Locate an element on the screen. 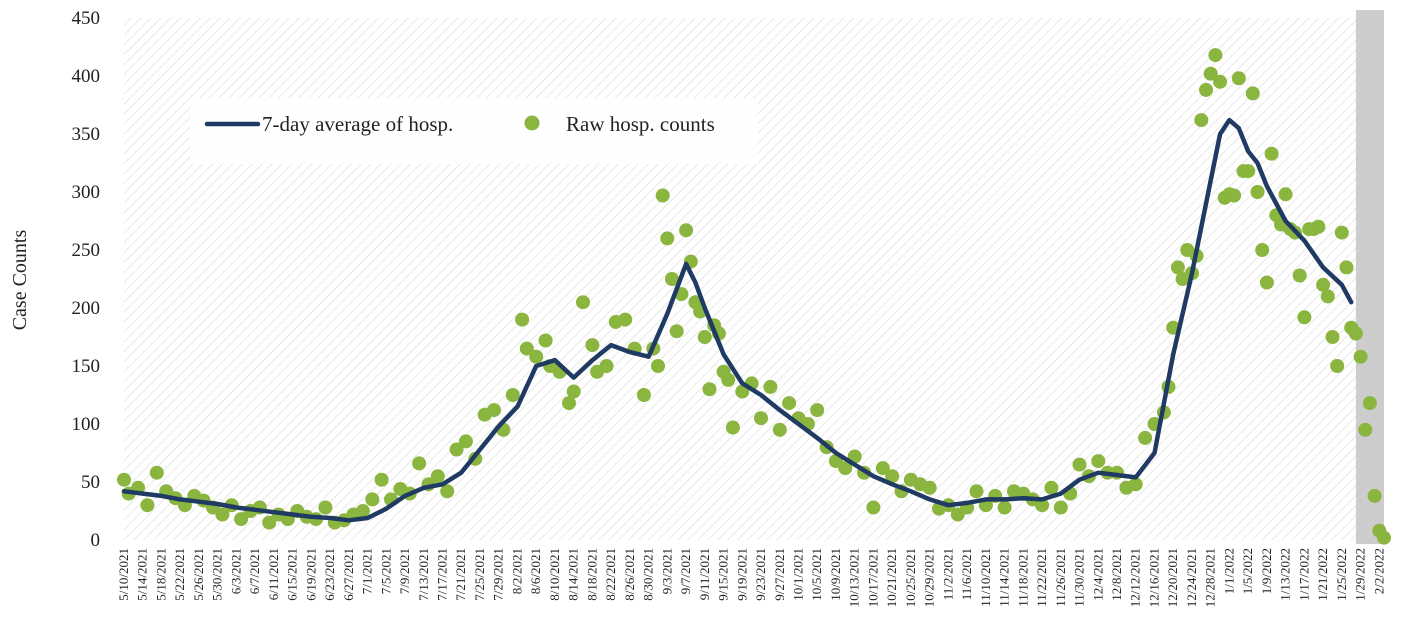 Image resolution: width=1403 pixels, height=635 pixels. x-tick-label: 6/15/2021 is located at coordinates (292, 574).